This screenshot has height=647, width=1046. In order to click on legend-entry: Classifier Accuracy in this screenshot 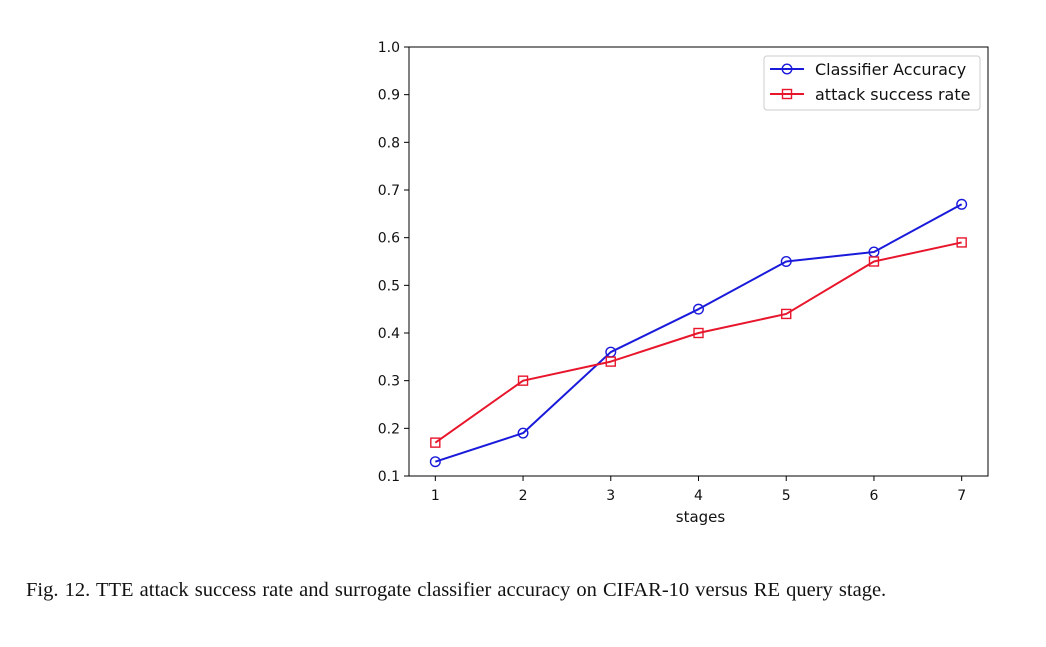, I will do `click(868, 69)`.